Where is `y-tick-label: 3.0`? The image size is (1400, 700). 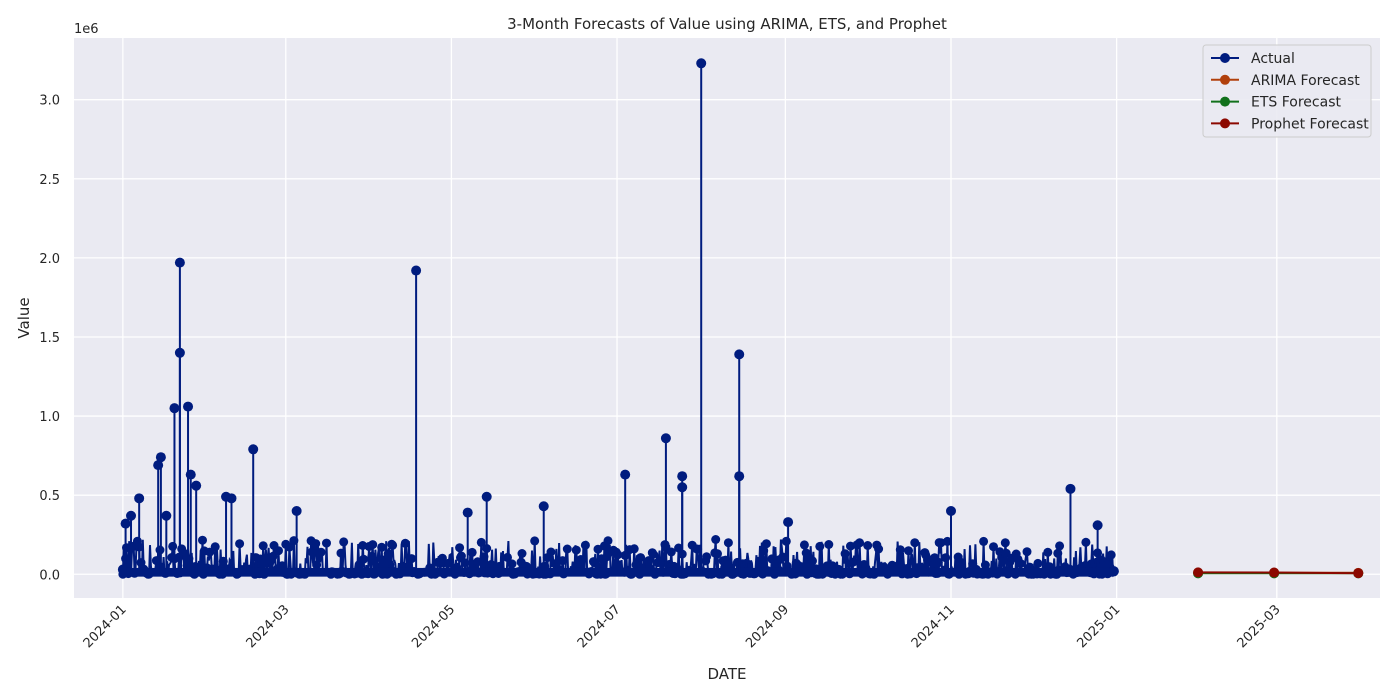
y-tick-label: 3.0 is located at coordinates (49, 101).